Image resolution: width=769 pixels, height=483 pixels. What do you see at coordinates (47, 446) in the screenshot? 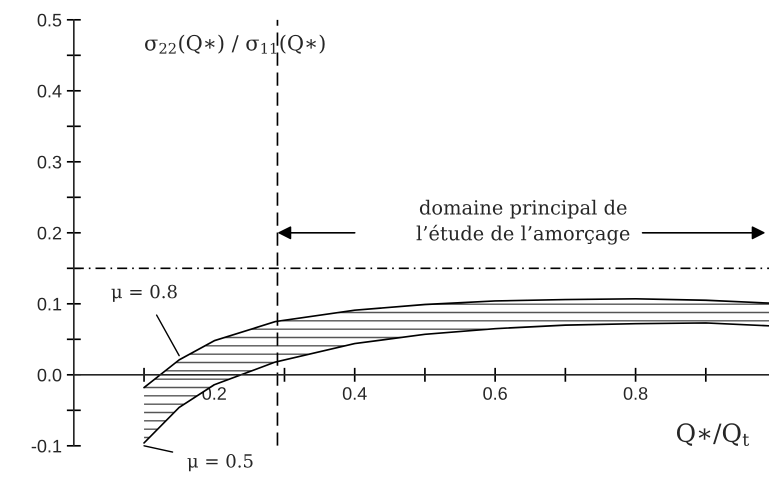
I see `y-tick-label: -0.1` at bounding box center [47, 446].